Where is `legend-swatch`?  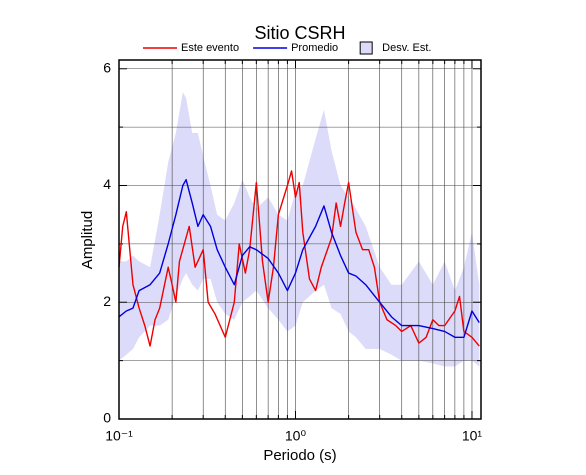
legend-swatch is located at coordinates (366, 48).